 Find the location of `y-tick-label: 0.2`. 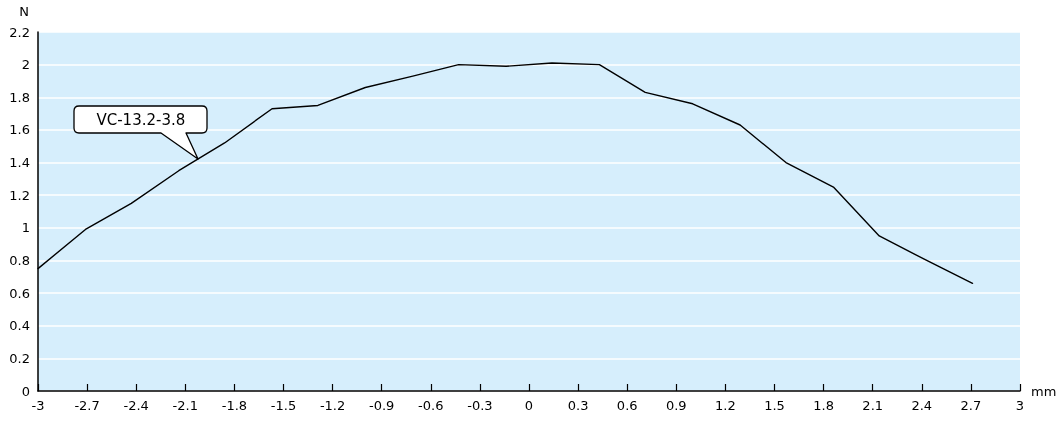

y-tick-label: 0.2 is located at coordinates (19, 358).